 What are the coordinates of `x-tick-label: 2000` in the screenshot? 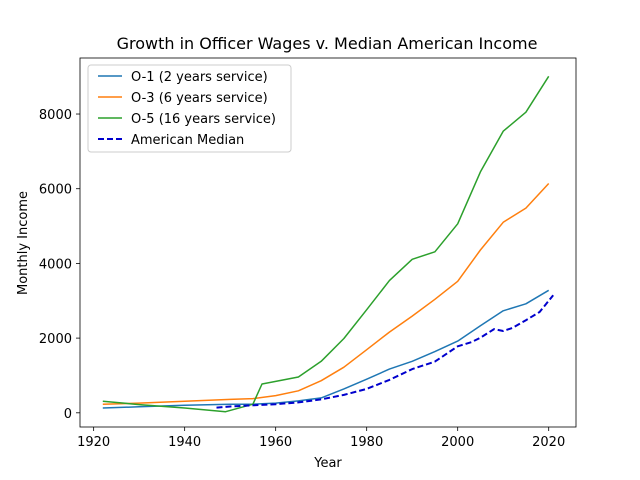 It's located at (457, 442).